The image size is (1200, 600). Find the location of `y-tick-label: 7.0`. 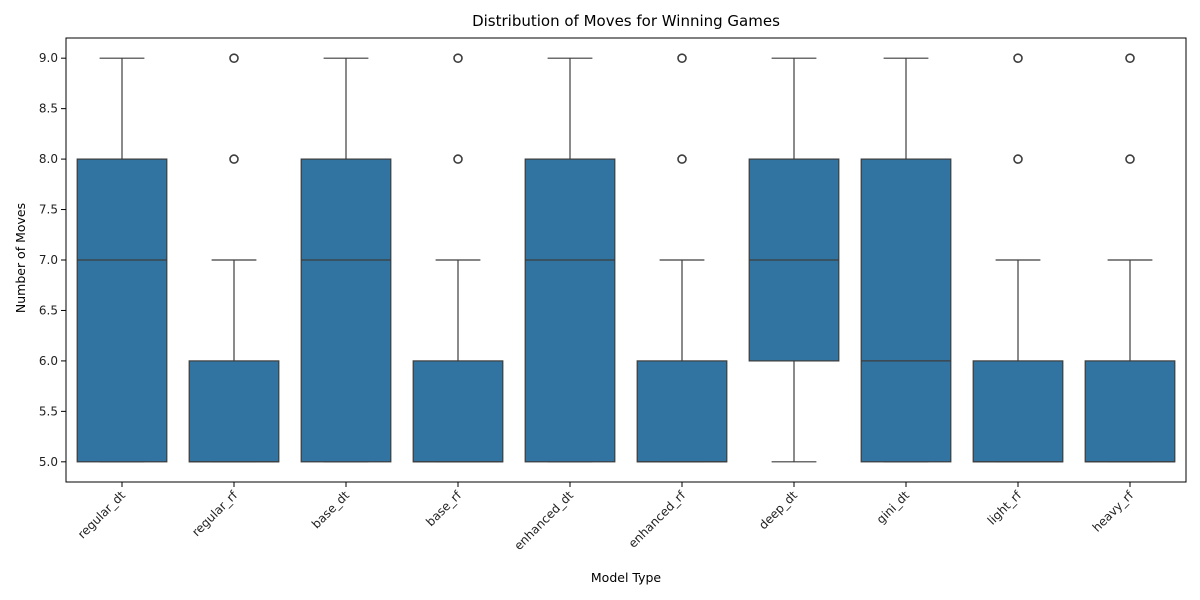

y-tick-label: 7.0 is located at coordinates (48, 260).